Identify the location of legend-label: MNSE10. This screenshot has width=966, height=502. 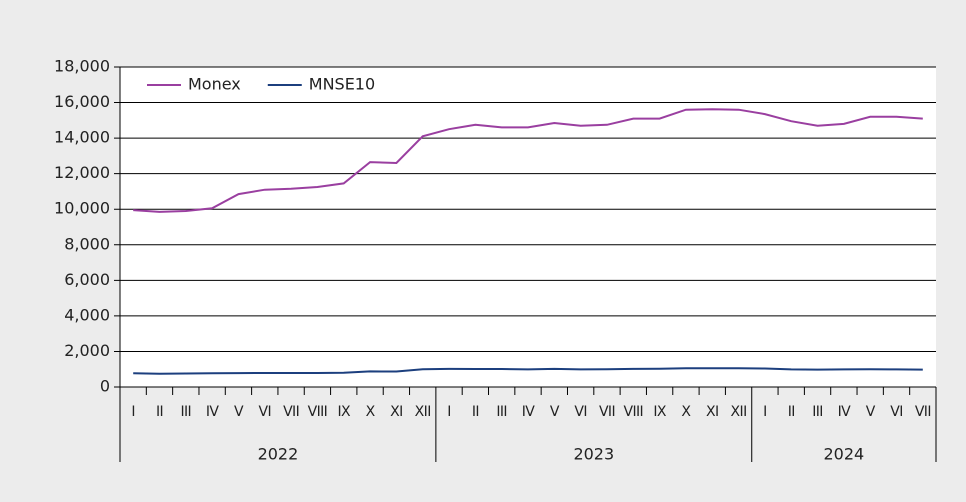
(342, 84).